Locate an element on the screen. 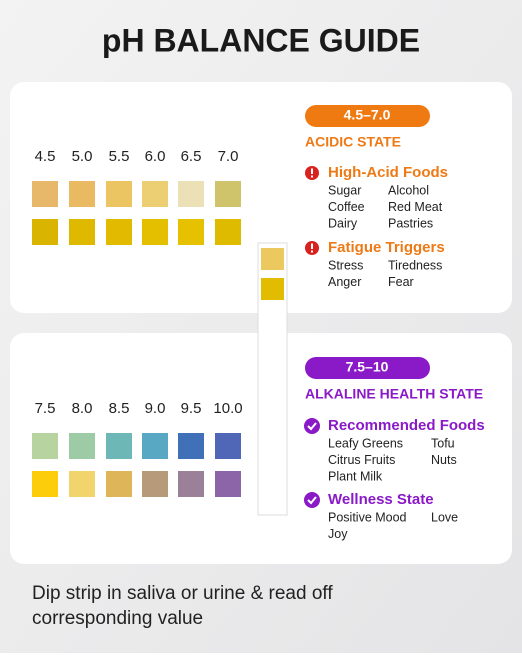  group-title: Wellness State is located at coordinates (381, 499).